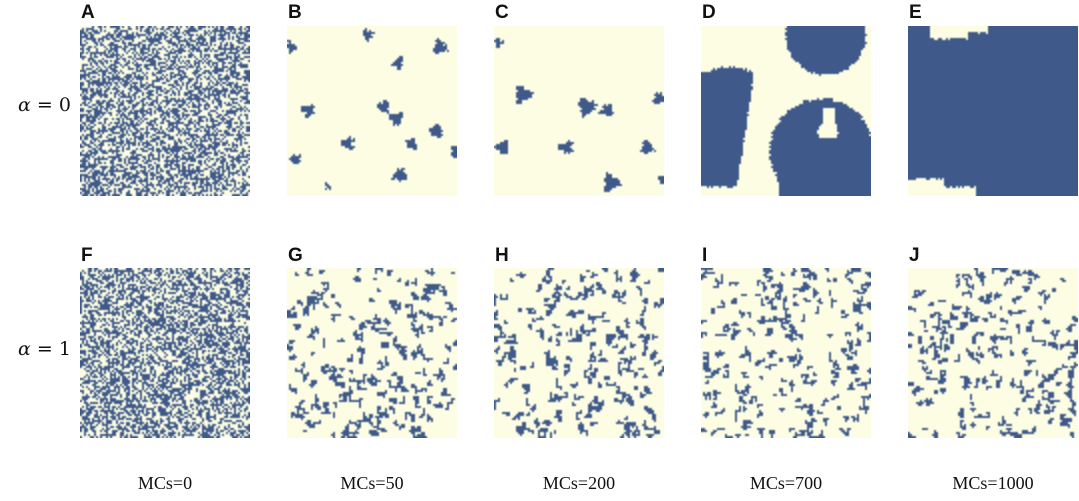  I want to click on column-label-mcs-1000: MCs=1000, so click(993, 483).